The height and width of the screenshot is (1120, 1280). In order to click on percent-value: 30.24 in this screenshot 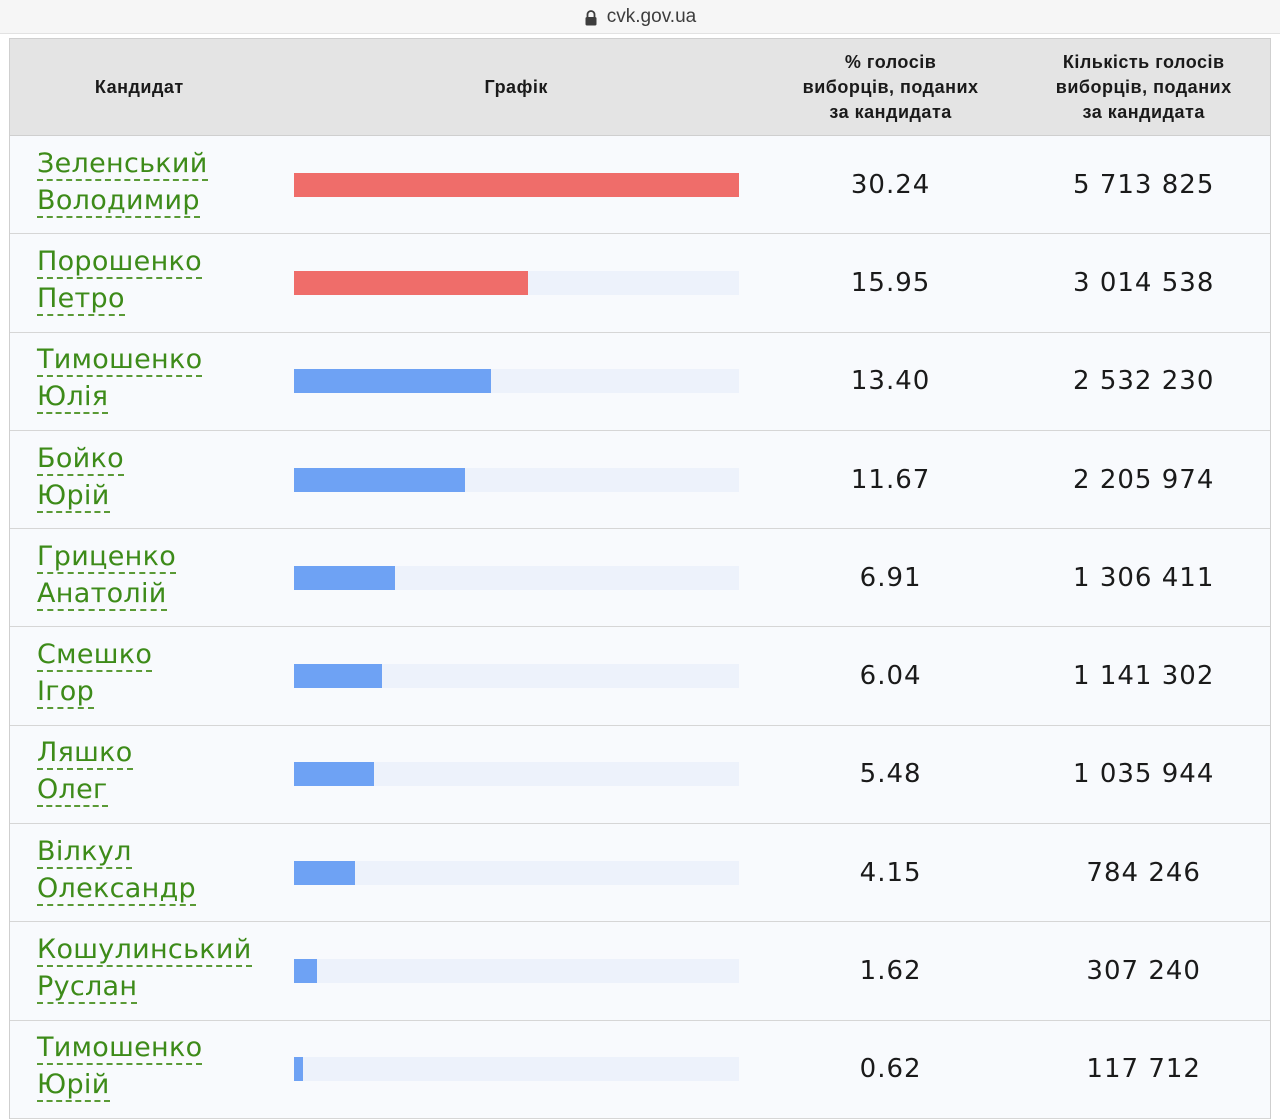, I will do `click(890, 184)`.